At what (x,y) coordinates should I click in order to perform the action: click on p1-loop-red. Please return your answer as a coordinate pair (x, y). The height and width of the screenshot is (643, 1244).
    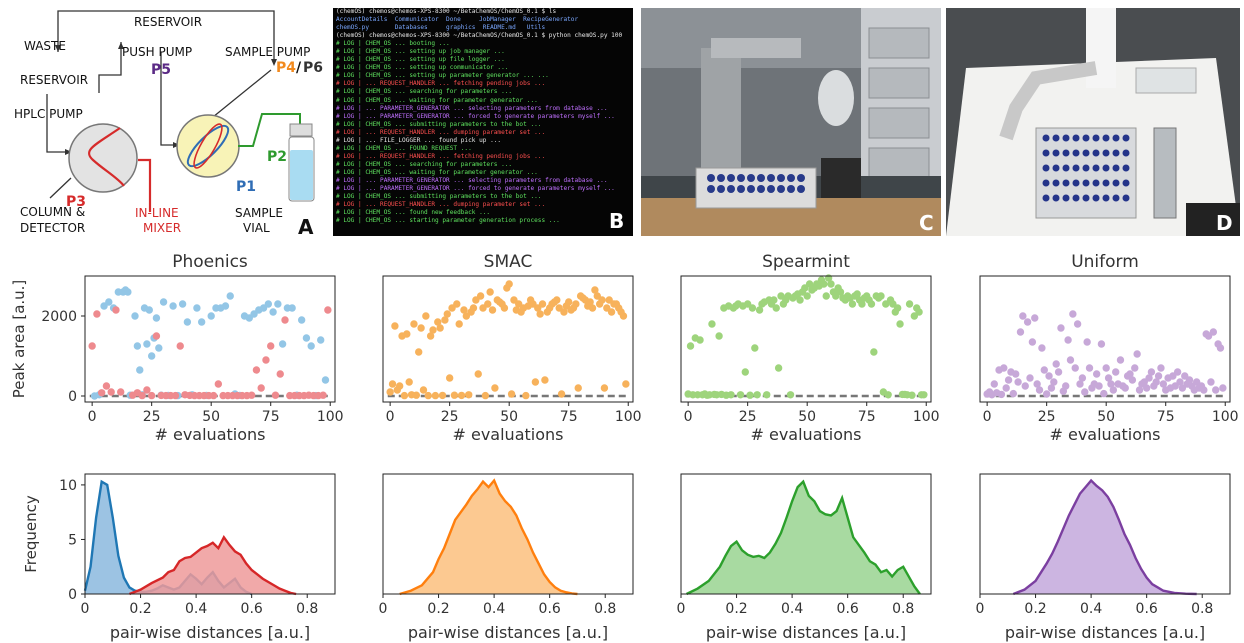
    Looking at the image, I should click on (208, 146).